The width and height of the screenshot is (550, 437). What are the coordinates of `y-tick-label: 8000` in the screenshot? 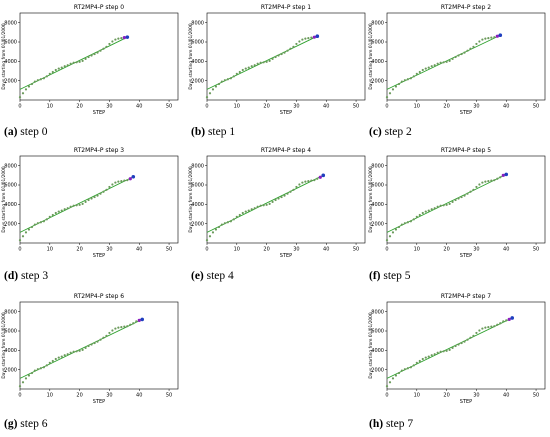 It's located at (377, 312).